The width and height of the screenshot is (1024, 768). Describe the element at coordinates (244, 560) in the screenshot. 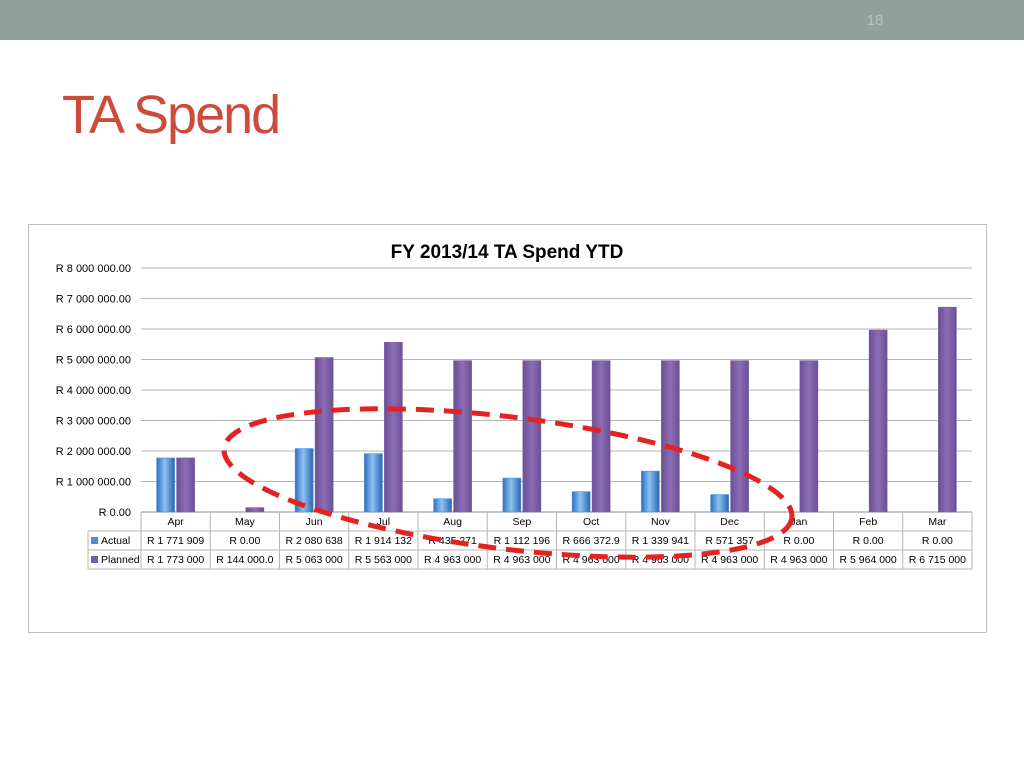

I see `table-cell: R 144 000.0` at that location.